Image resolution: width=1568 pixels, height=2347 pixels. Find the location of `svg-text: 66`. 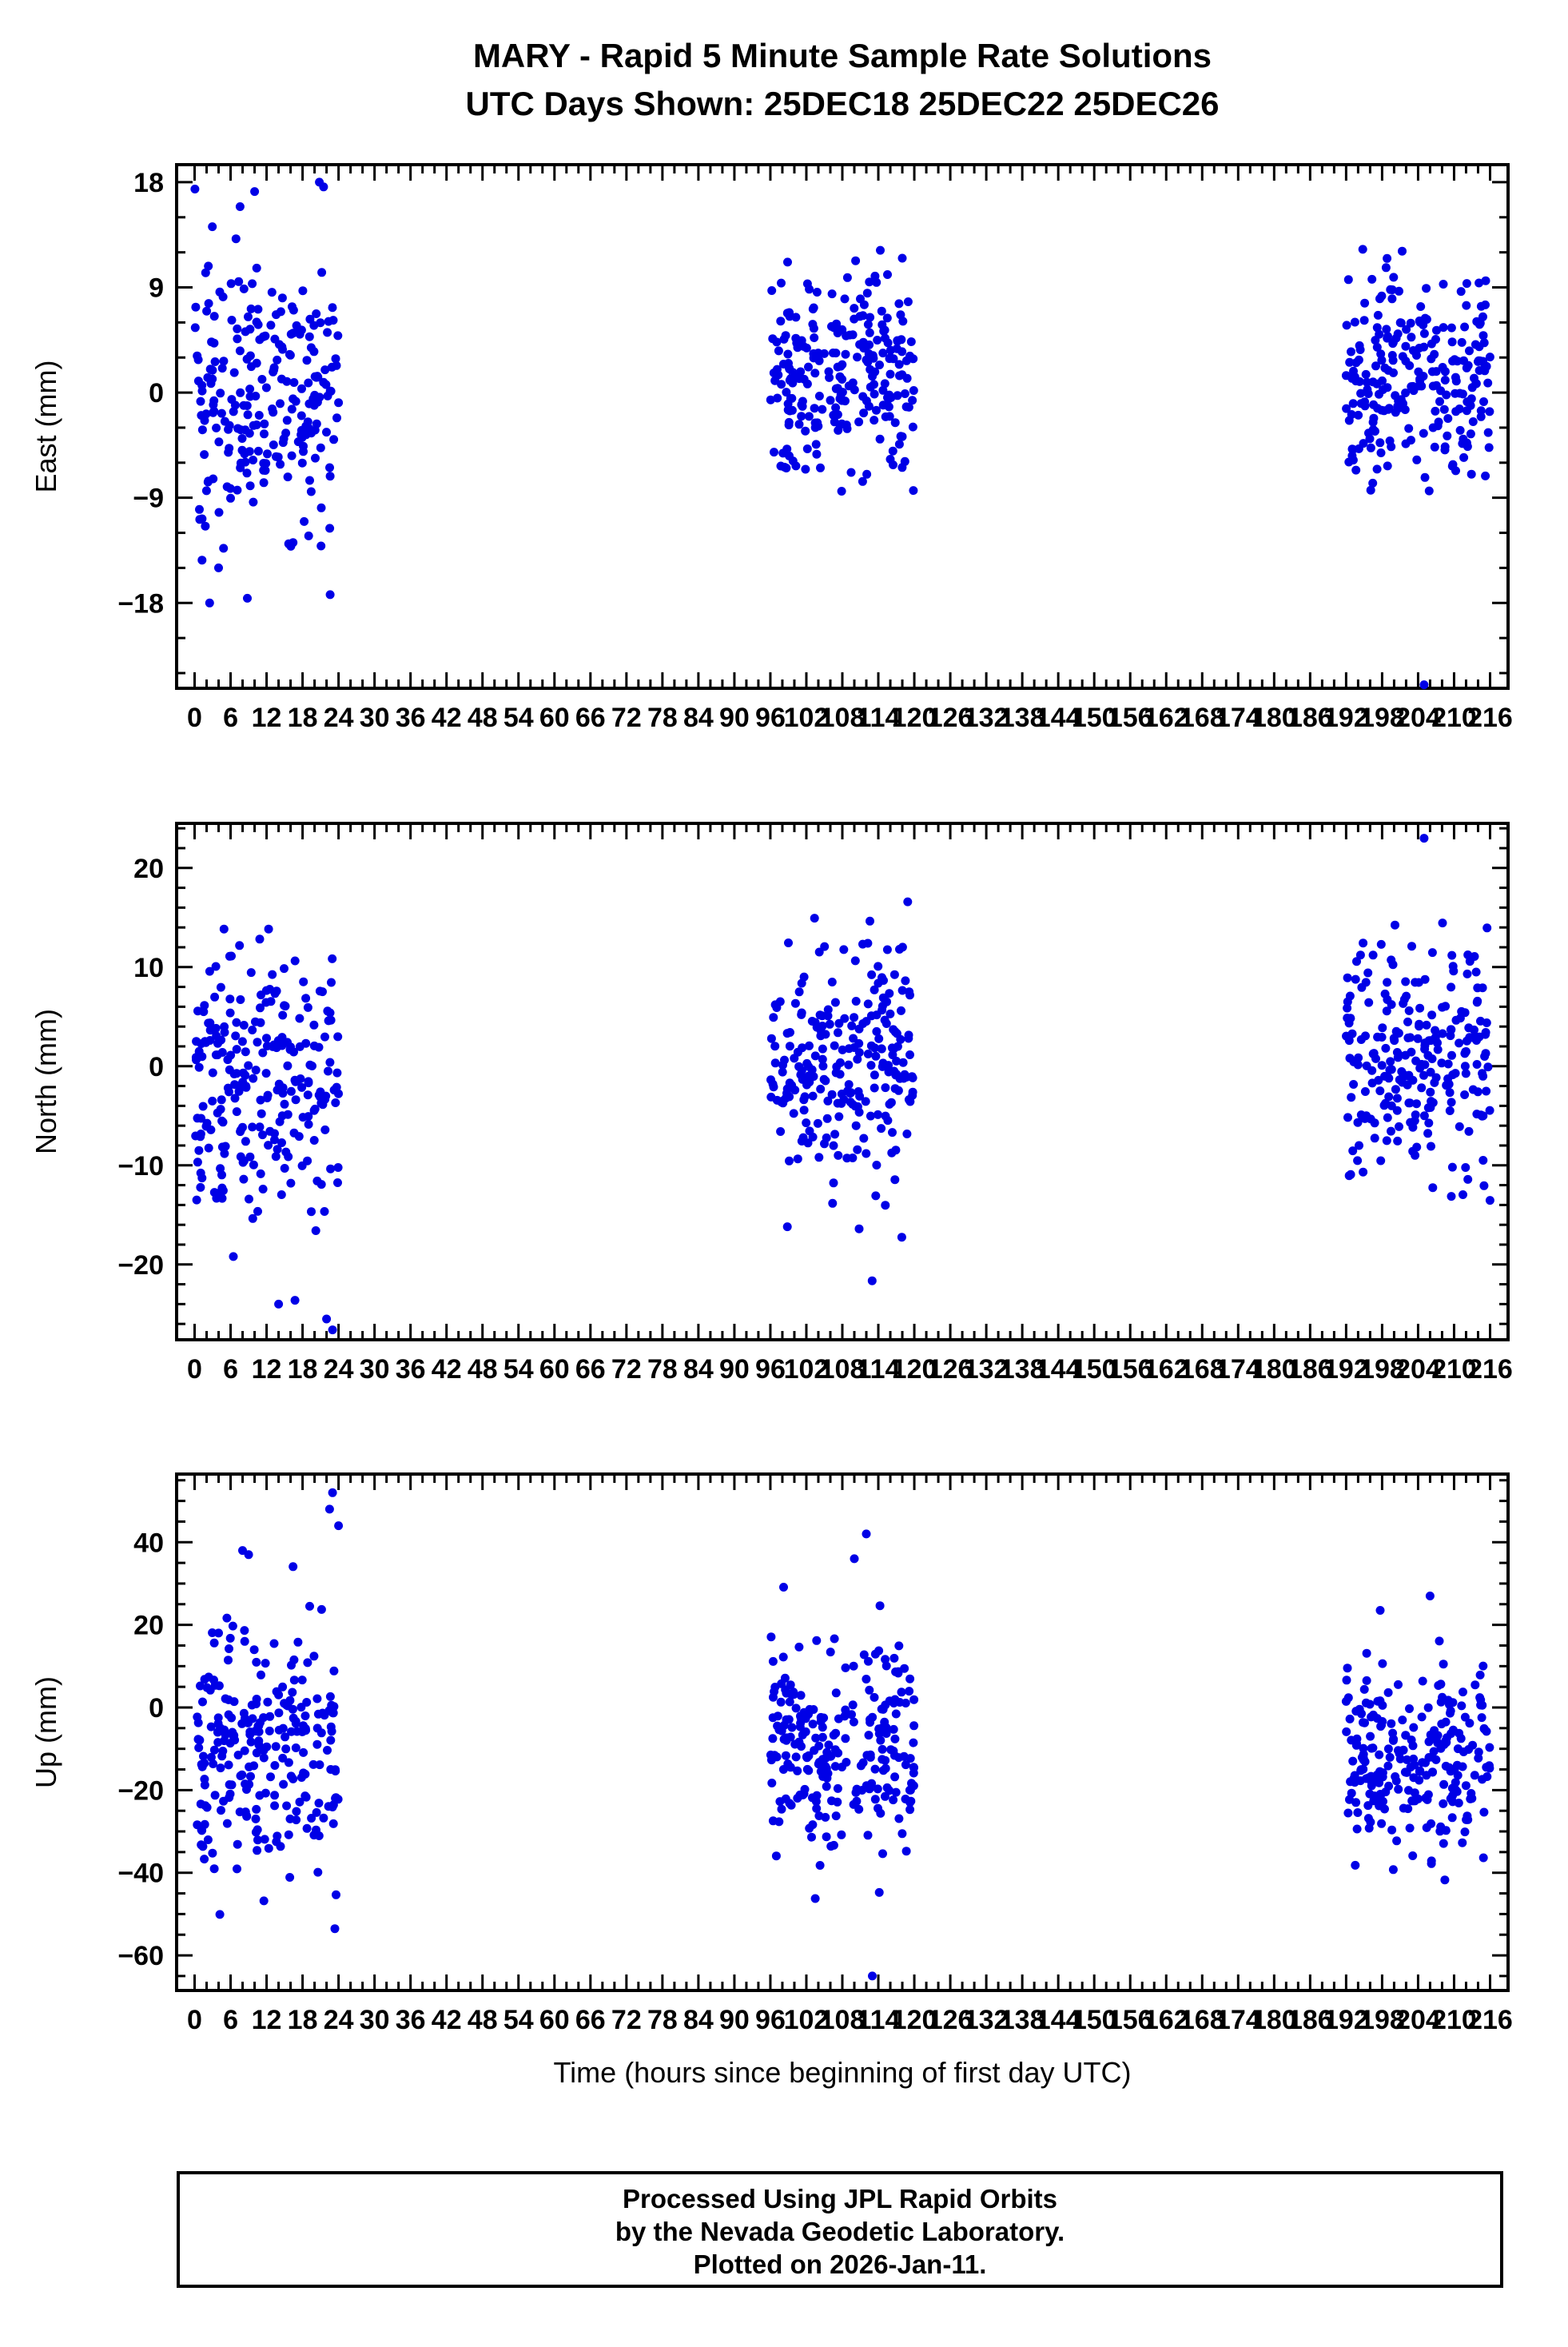

svg-text: 66 is located at coordinates (590, 718).